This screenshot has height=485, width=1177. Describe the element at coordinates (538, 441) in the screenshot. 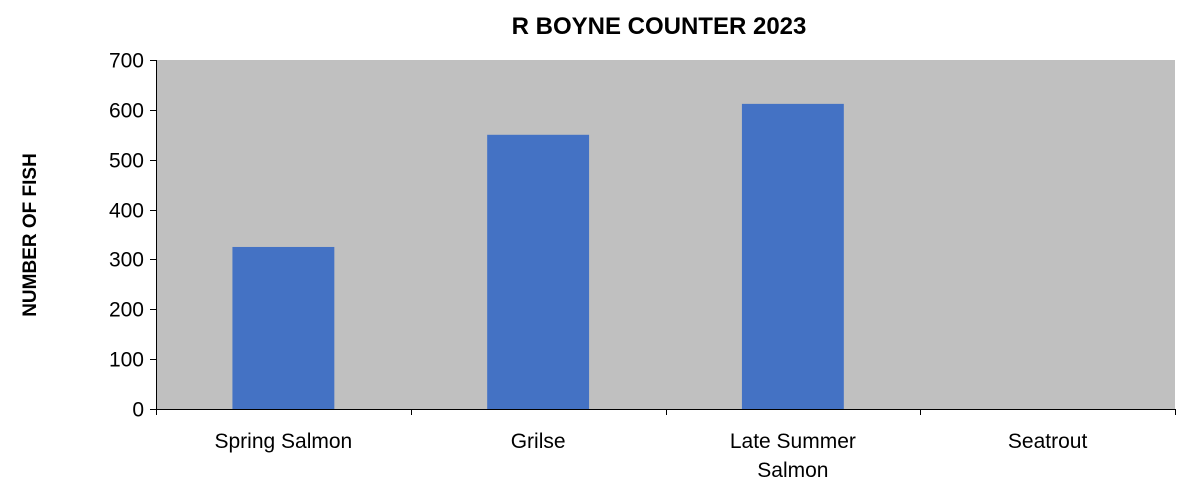

I see `x-tick-label: Grilse` at that location.